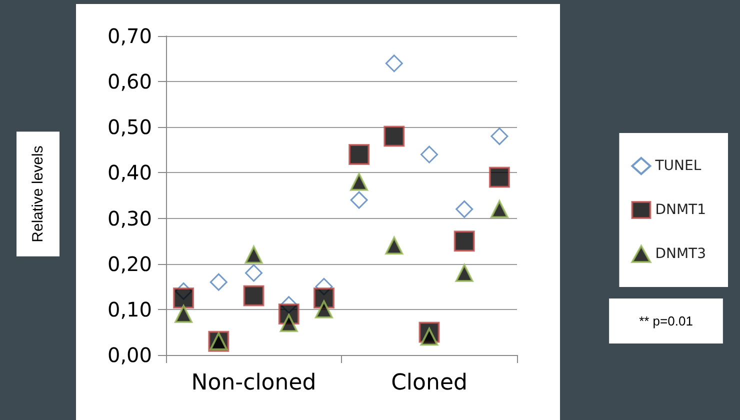  Describe the element at coordinates (129, 309) in the screenshot. I see `y-tick-label: 0,10` at that location.